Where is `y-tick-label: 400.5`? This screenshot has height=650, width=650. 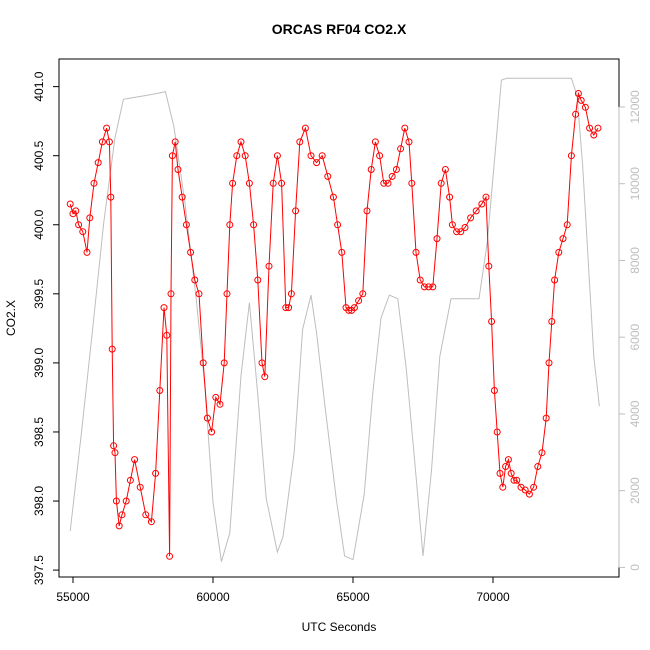 y-tick-label: 400.5 is located at coordinates (39, 155).